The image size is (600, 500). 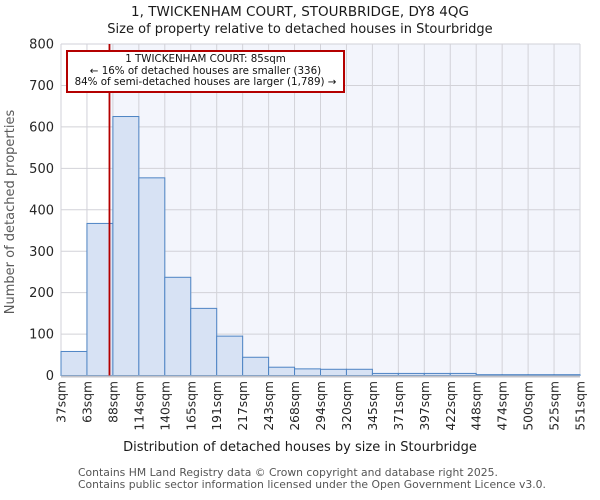 I want to click on y-tick-label: 600, so click(x=41, y=127).